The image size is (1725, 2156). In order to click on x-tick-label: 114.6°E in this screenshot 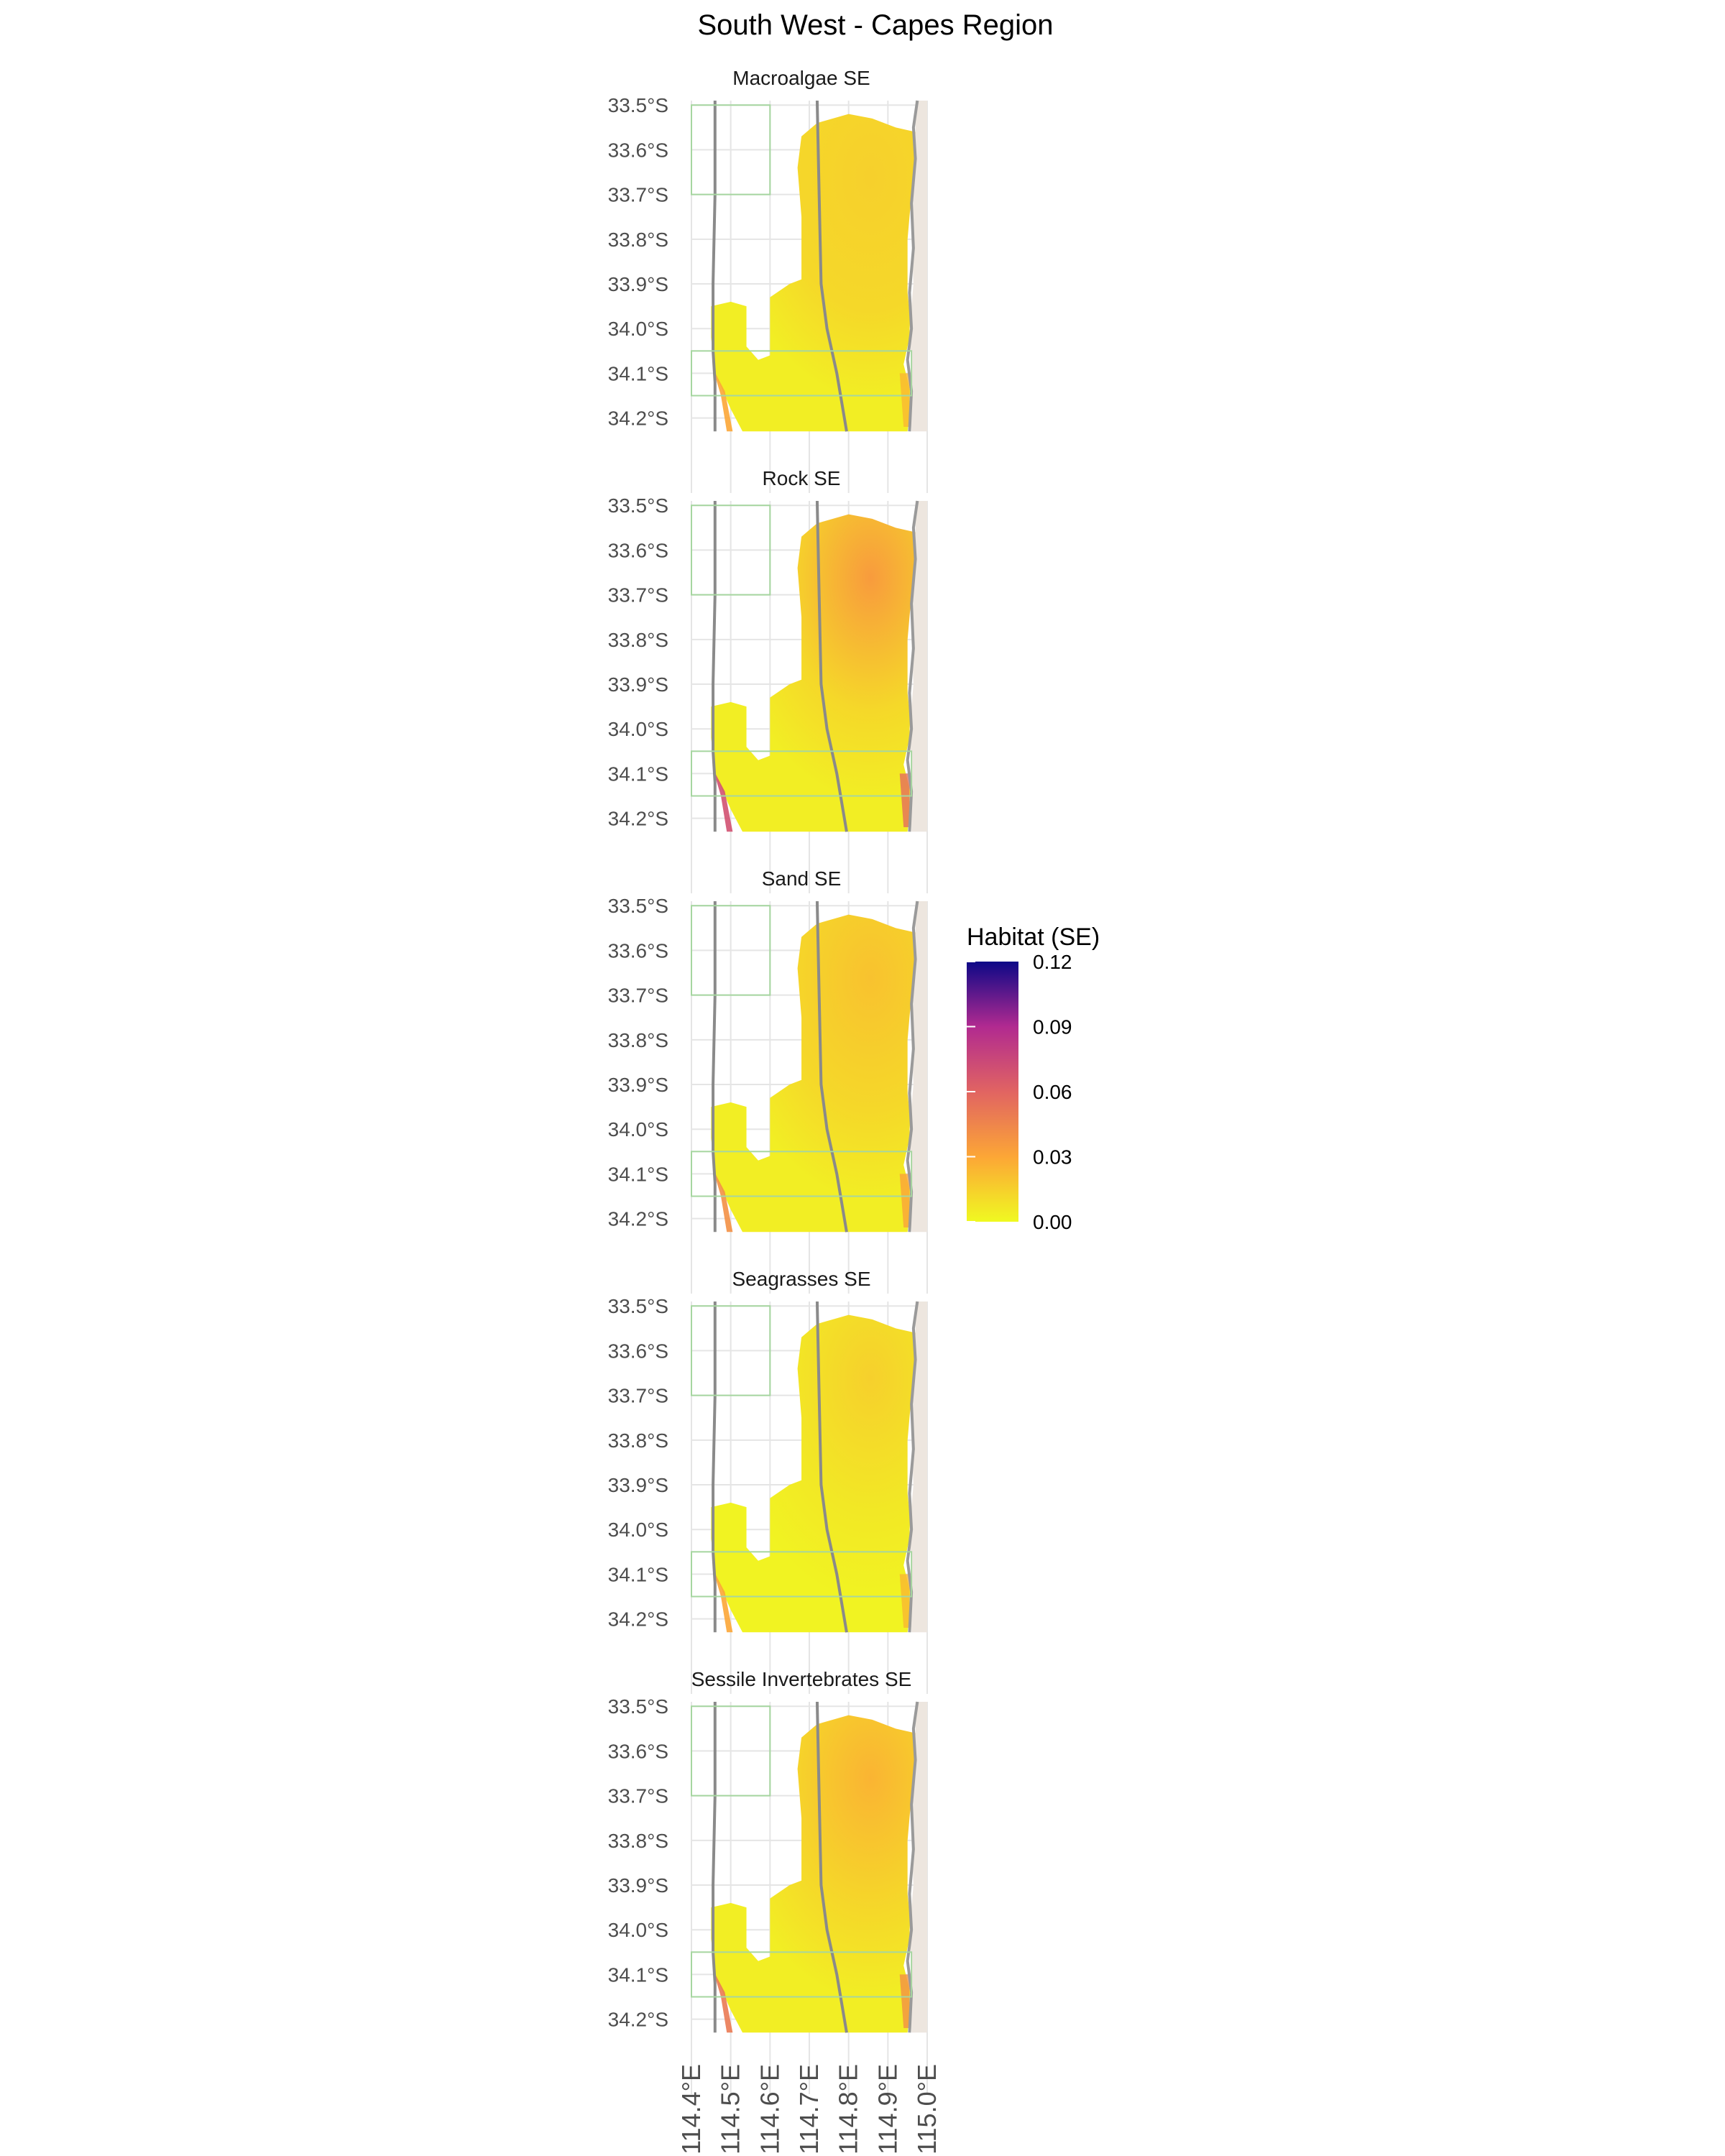, I will do `click(769, 2109)`.